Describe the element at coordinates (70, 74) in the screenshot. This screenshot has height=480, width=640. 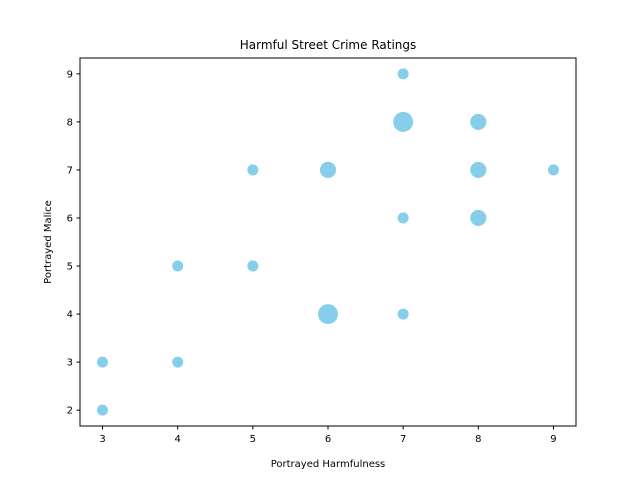
I see `y-tick-label: 9` at that location.